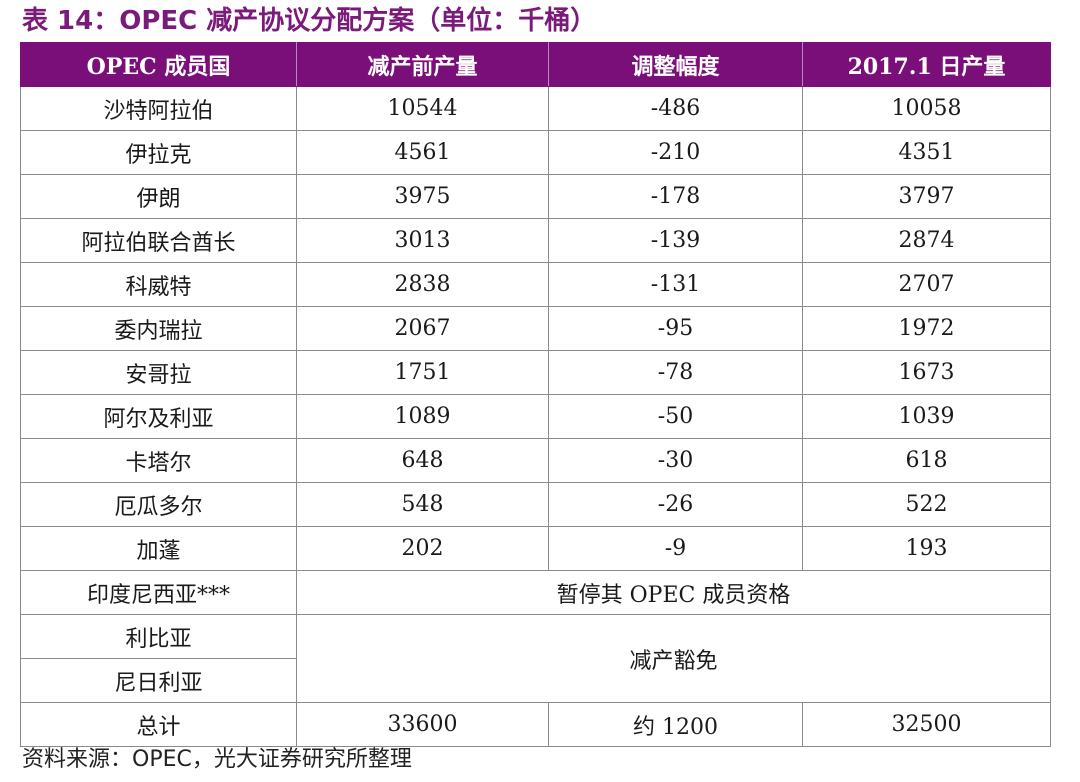 The image size is (1080, 782). What do you see at coordinates (926, 152) in the screenshot?
I see `output-cell: 4351` at bounding box center [926, 152].